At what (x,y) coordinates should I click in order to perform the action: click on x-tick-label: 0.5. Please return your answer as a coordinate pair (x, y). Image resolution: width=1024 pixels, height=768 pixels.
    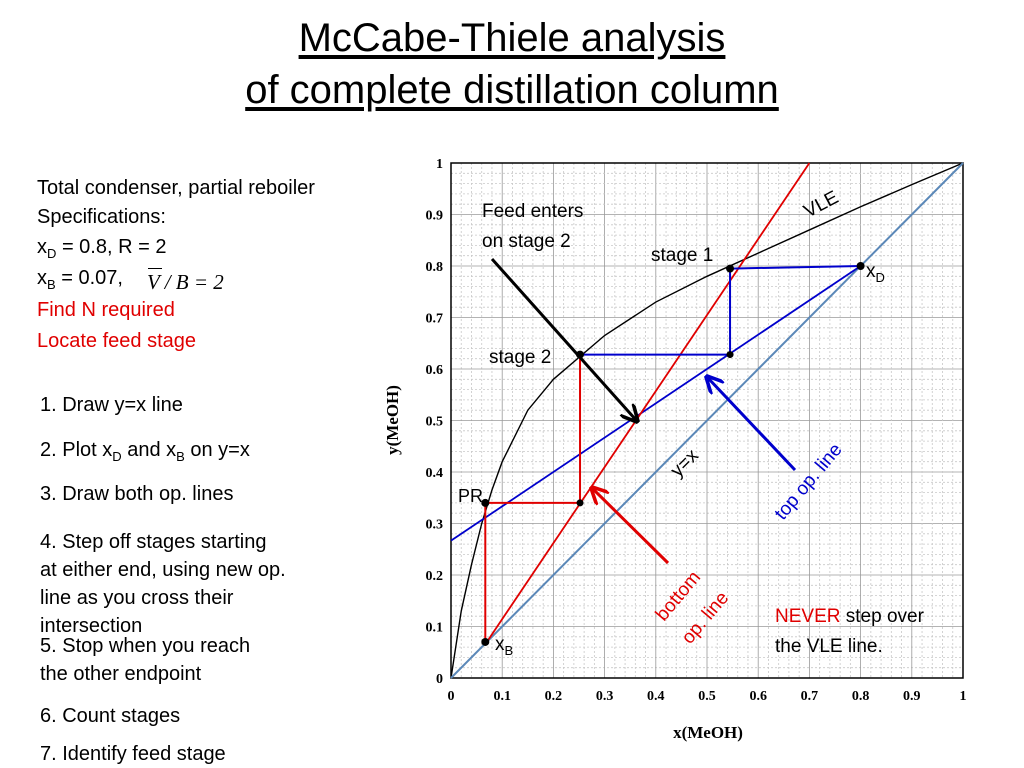
    Looking at the image, I should click on (707, 696).